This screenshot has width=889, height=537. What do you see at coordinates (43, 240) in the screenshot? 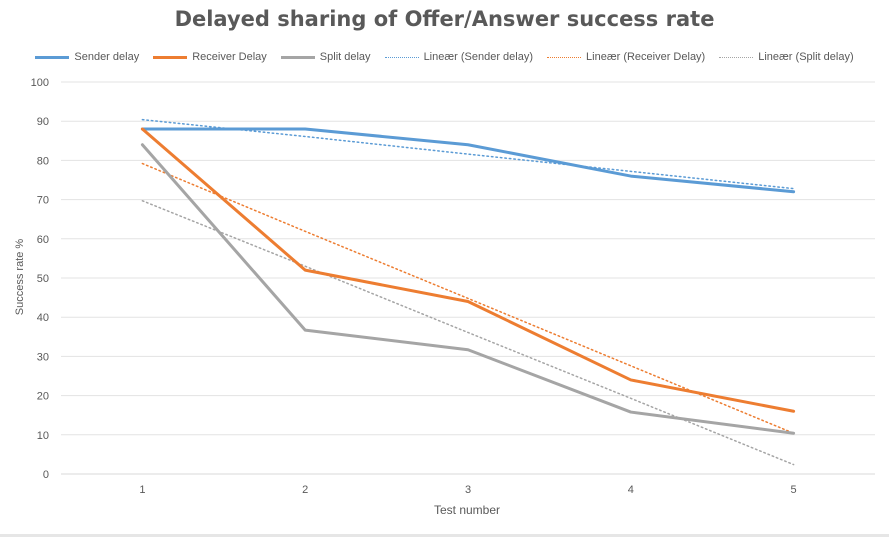
I see `y-tick-label: 60` at bounding box center [43, 240].